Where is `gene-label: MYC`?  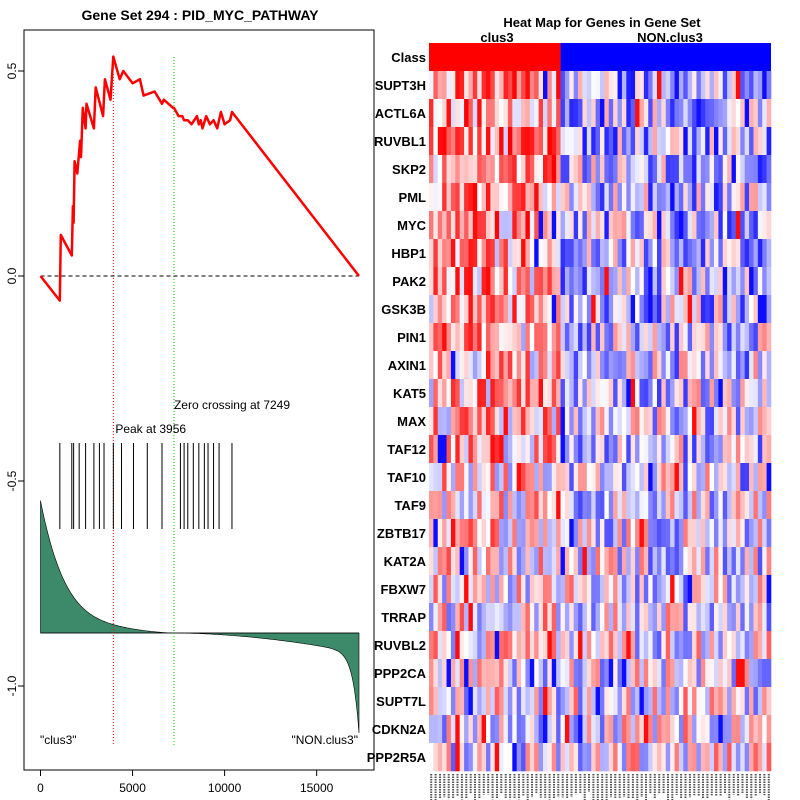 gene-label: MYC is located at coordinates (412, 225).